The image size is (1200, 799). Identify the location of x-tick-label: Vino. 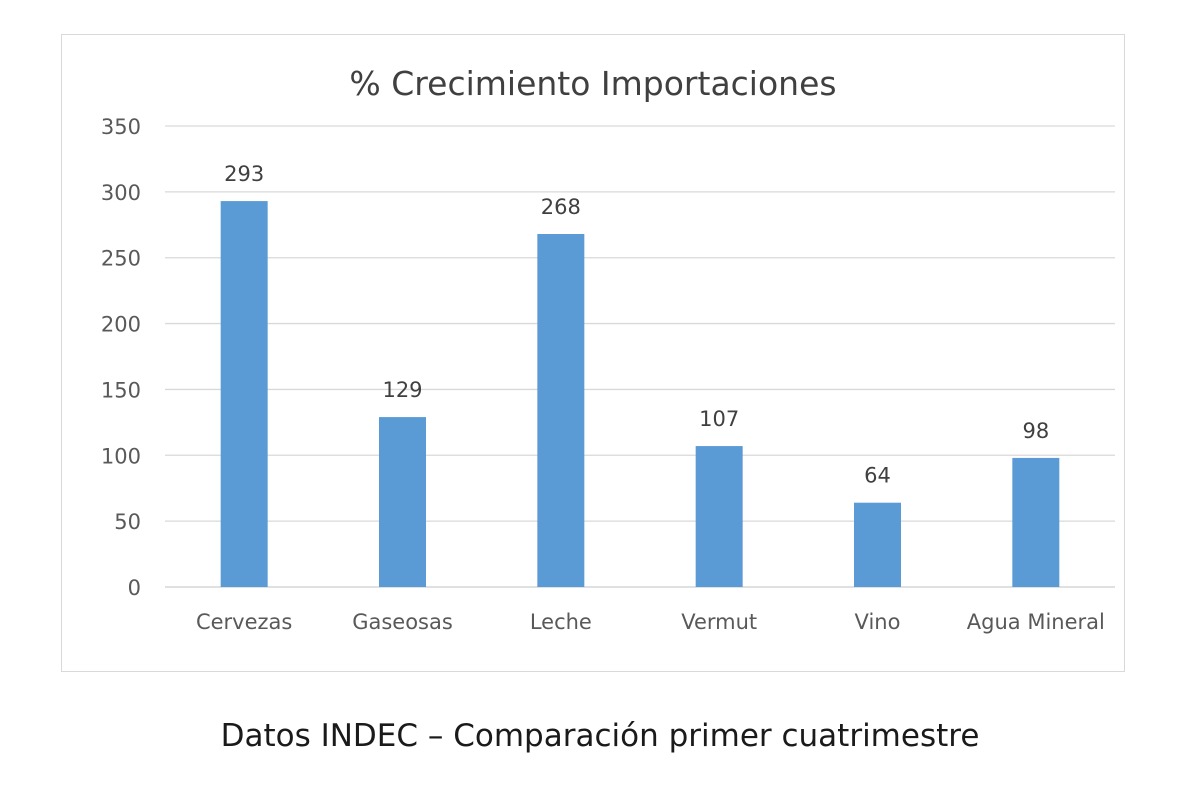
(878, 622).